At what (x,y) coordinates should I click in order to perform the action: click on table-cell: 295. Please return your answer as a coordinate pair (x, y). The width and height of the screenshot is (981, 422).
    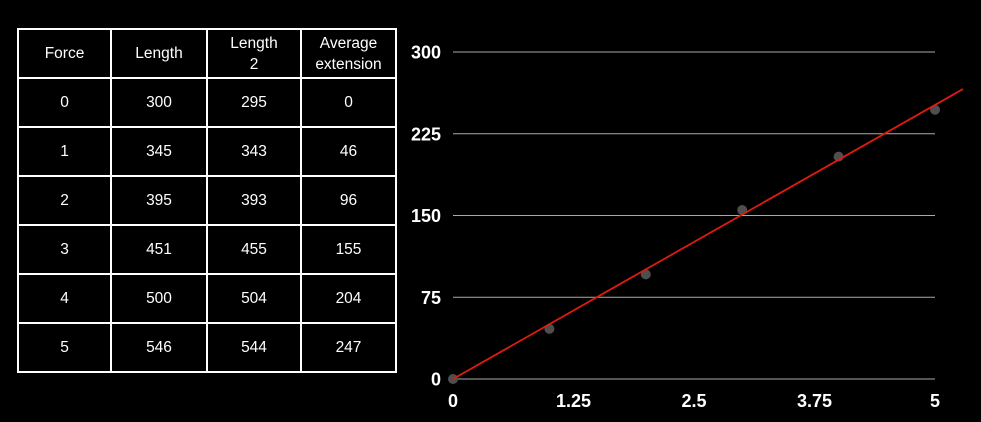
    Looking at the image, I should click on (254, 102).